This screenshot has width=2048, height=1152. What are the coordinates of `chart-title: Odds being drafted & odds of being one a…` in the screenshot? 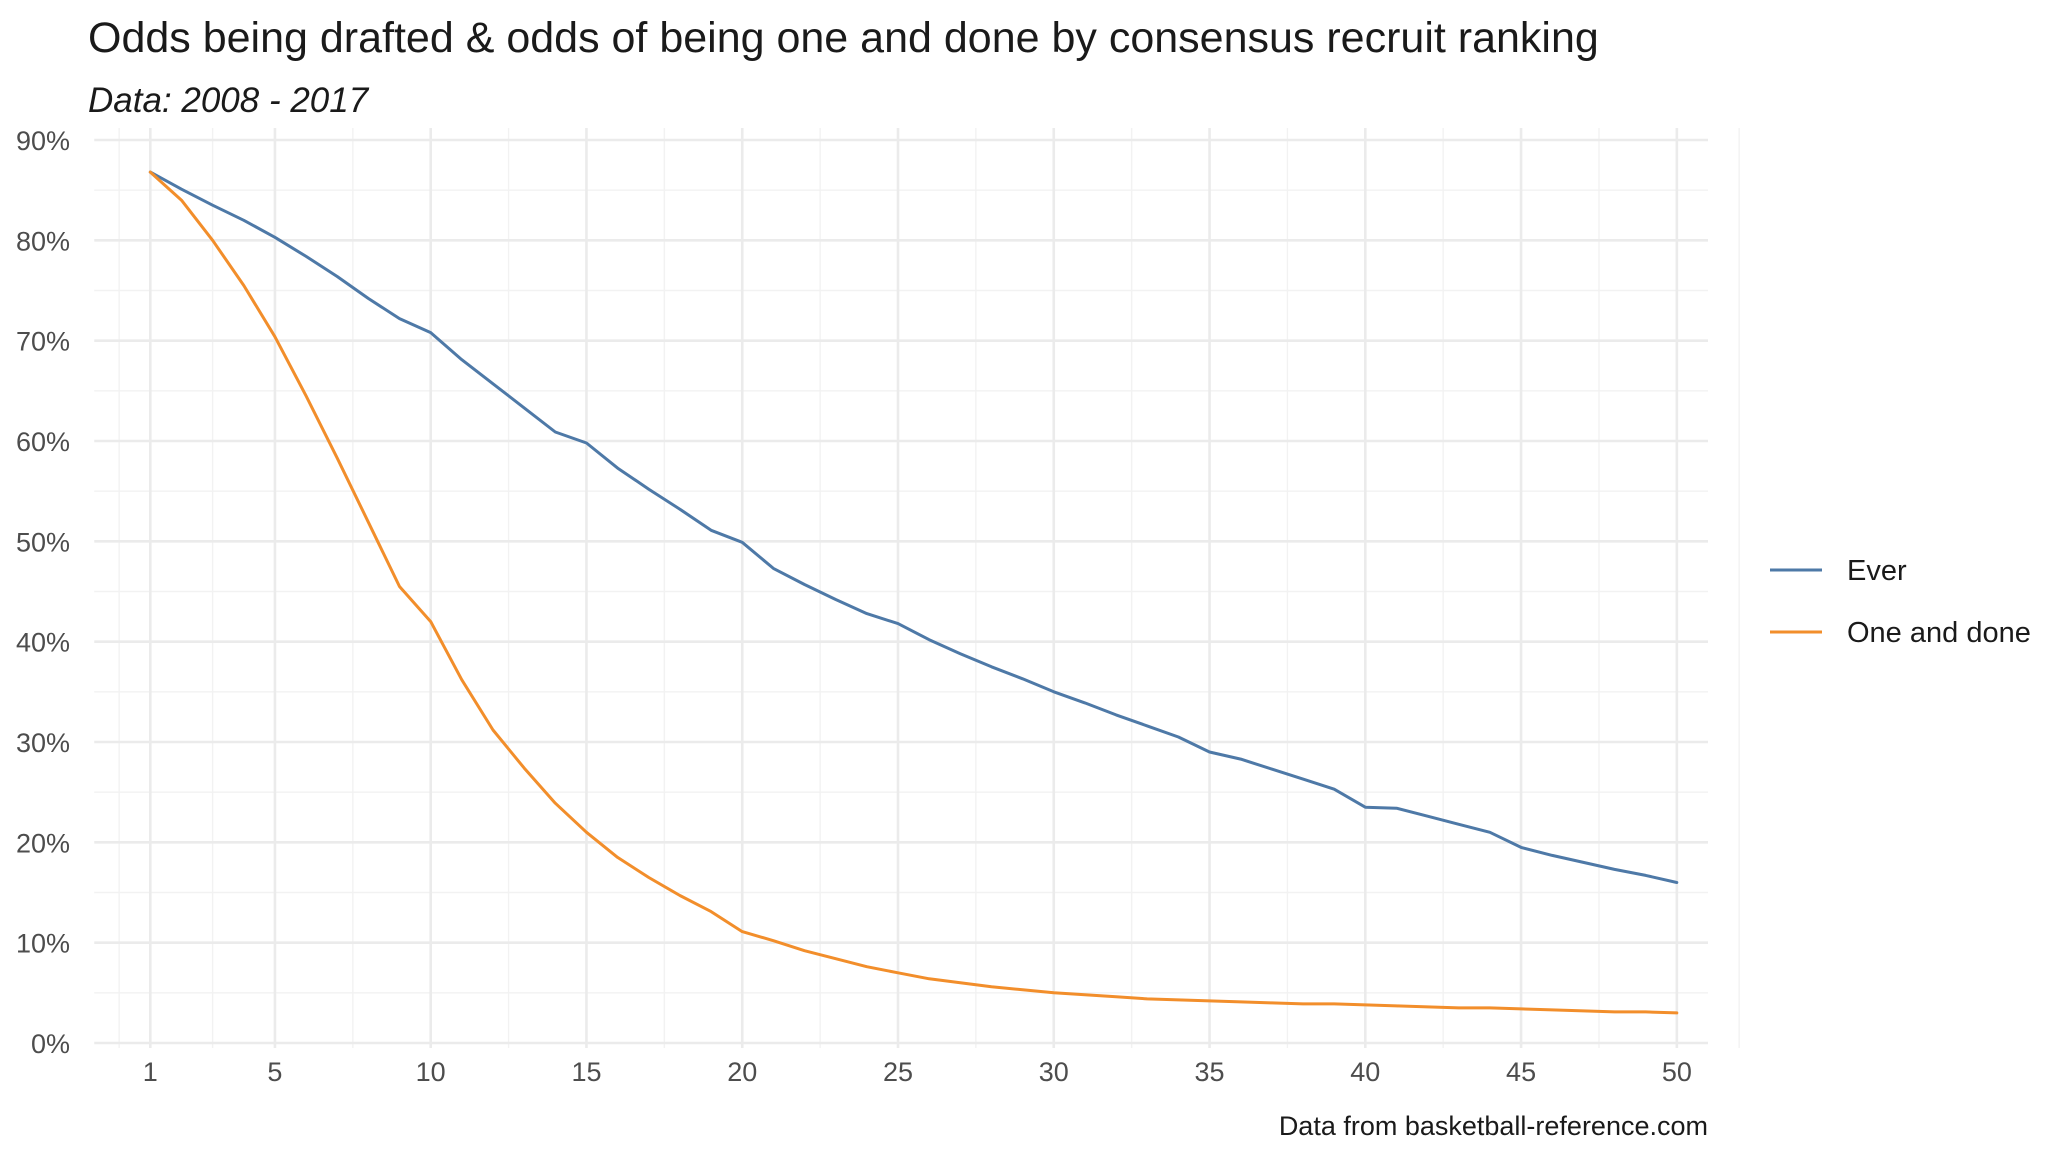 It's located at (843, 38).